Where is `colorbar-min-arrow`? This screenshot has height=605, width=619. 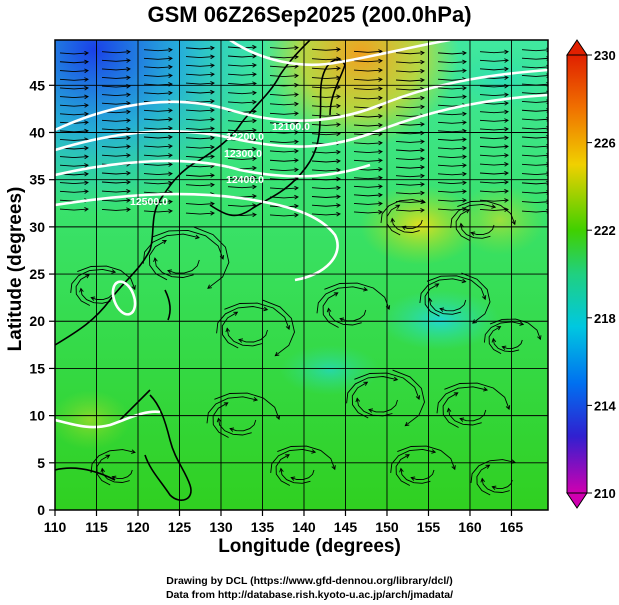 colorbar-min-arrow is located at coordinates (577, 500).